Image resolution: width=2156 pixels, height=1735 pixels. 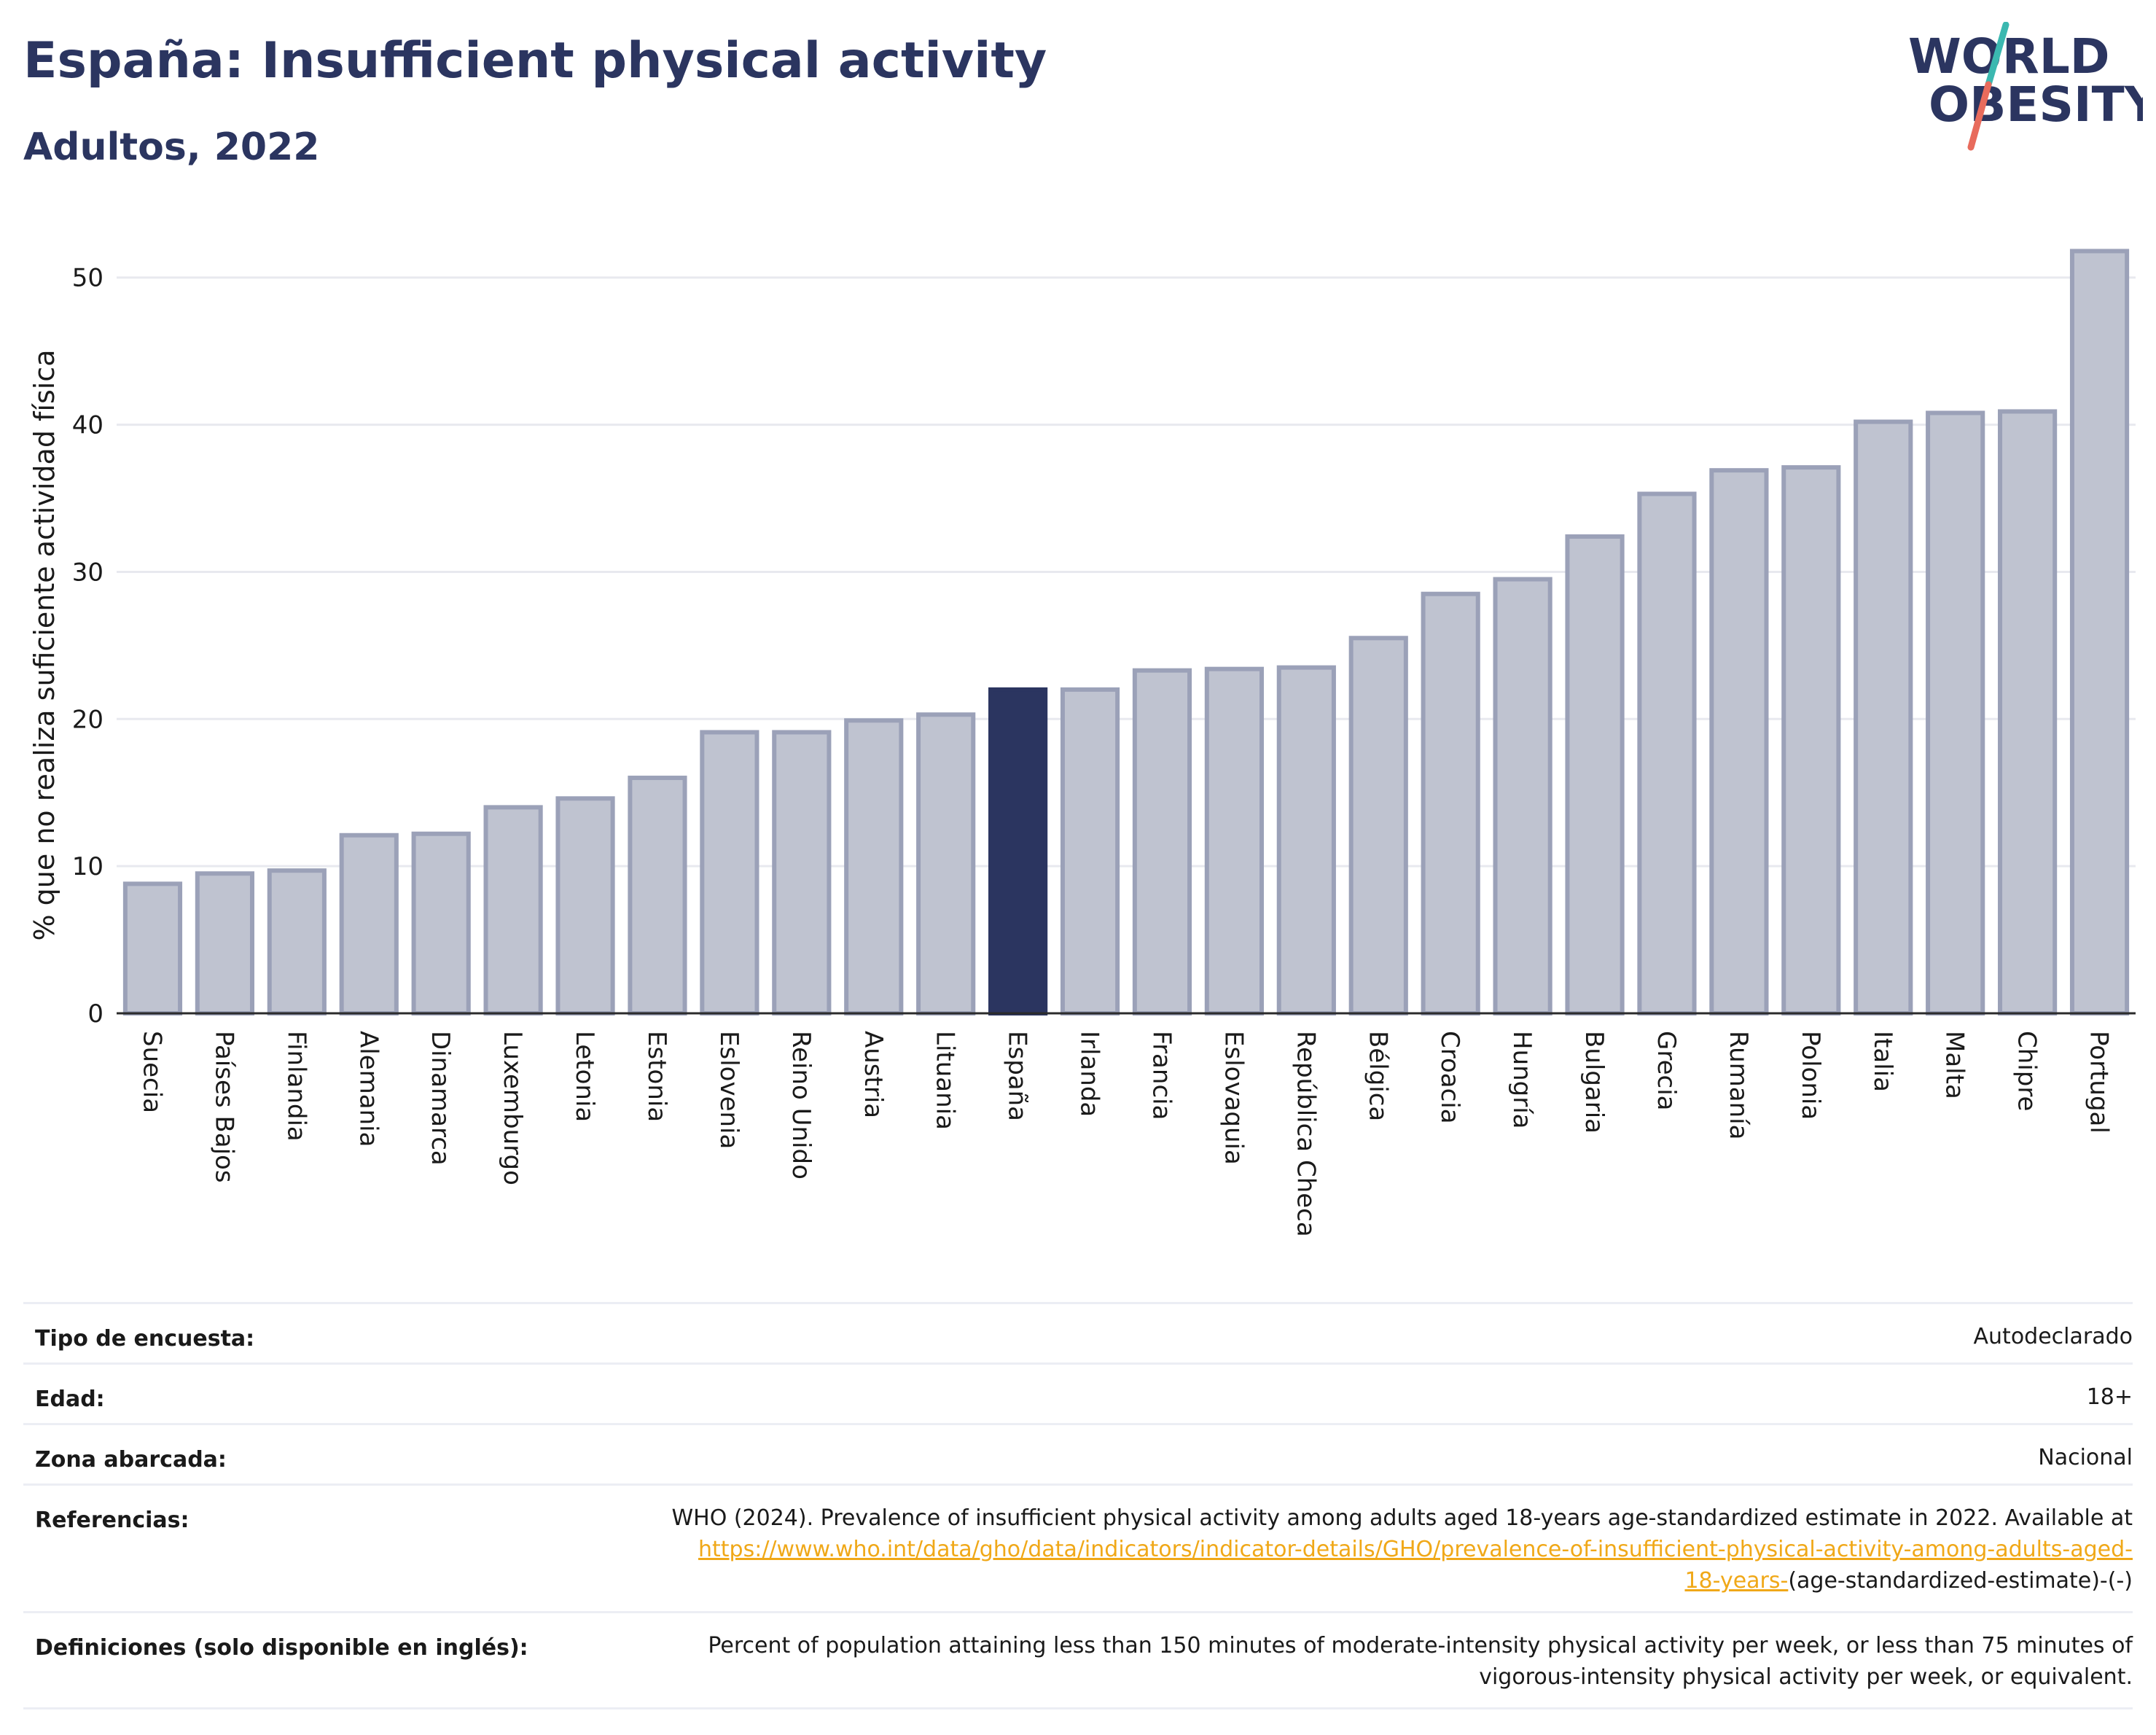 I want to click on info-row-survey-type: Tipo de encuesta: Autodeclarado, so click(x=1078, y=1332).